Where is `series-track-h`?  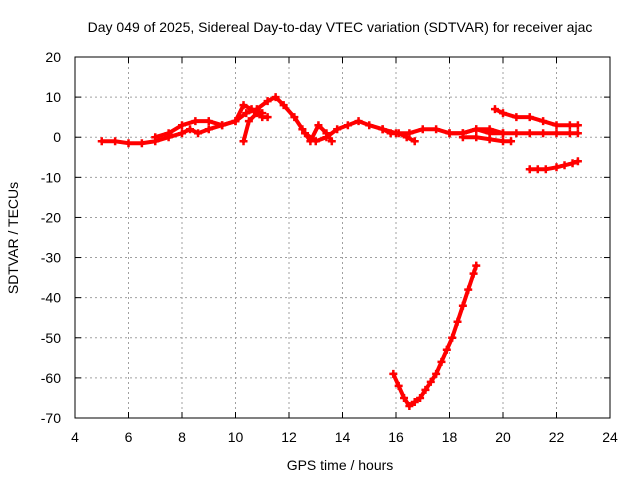 series-track-h is located at coordinates (536, 117).